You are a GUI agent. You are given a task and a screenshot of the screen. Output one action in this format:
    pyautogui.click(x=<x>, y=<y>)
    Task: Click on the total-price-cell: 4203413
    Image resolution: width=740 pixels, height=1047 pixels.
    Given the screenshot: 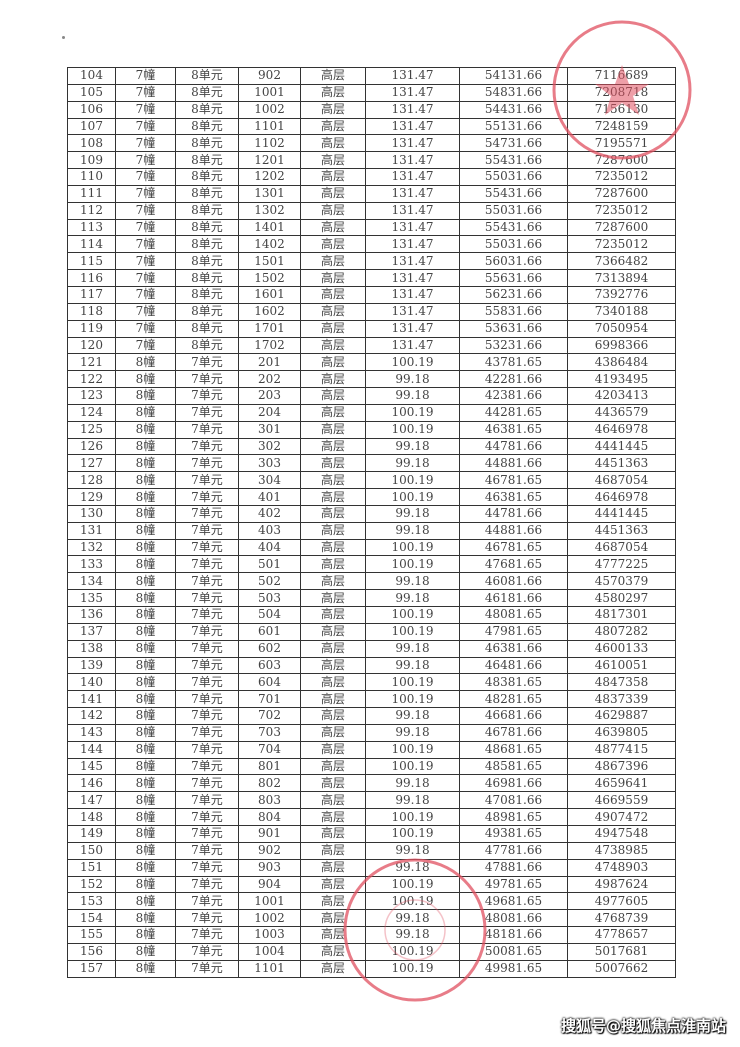 What is the action you would take?
    pyautogui.click(x=621, y=396)
    